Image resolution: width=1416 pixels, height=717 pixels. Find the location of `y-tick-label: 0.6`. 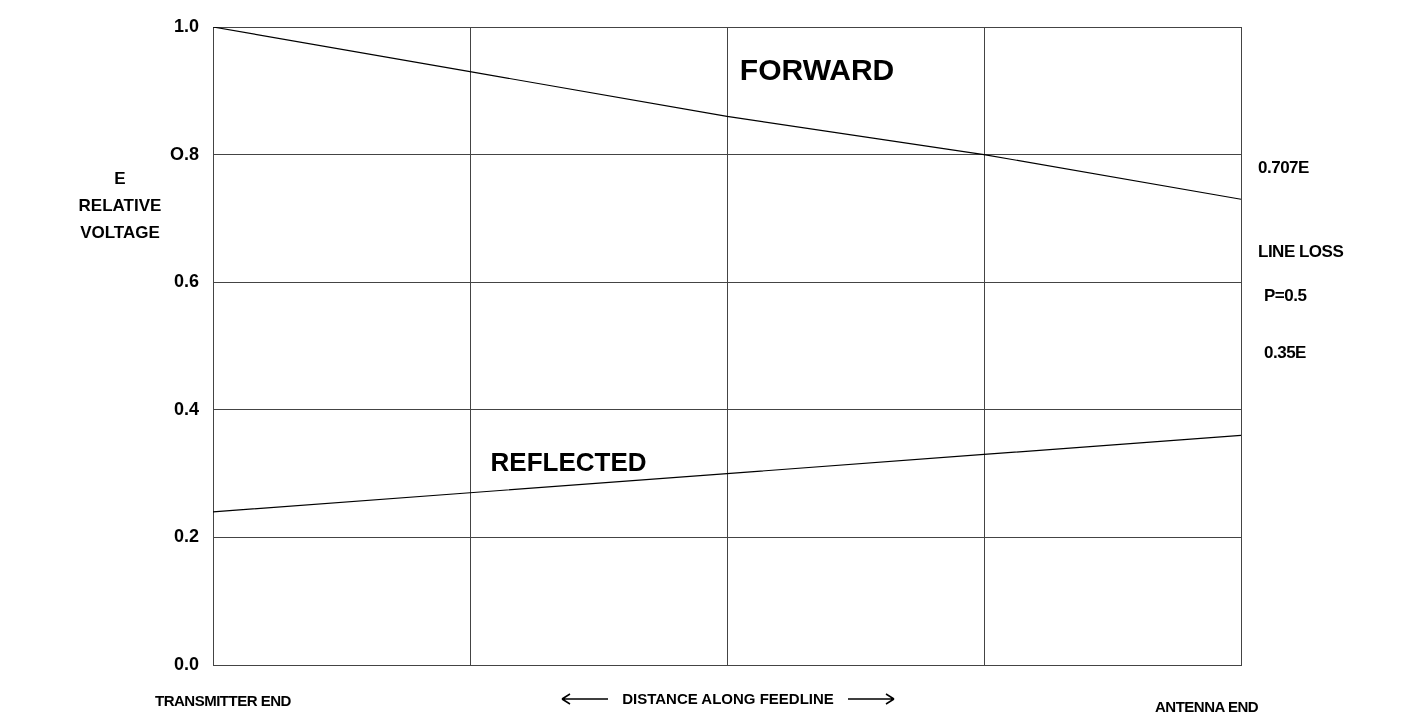

y-tick-label: 0.6 is located at coordinates (186, 281).